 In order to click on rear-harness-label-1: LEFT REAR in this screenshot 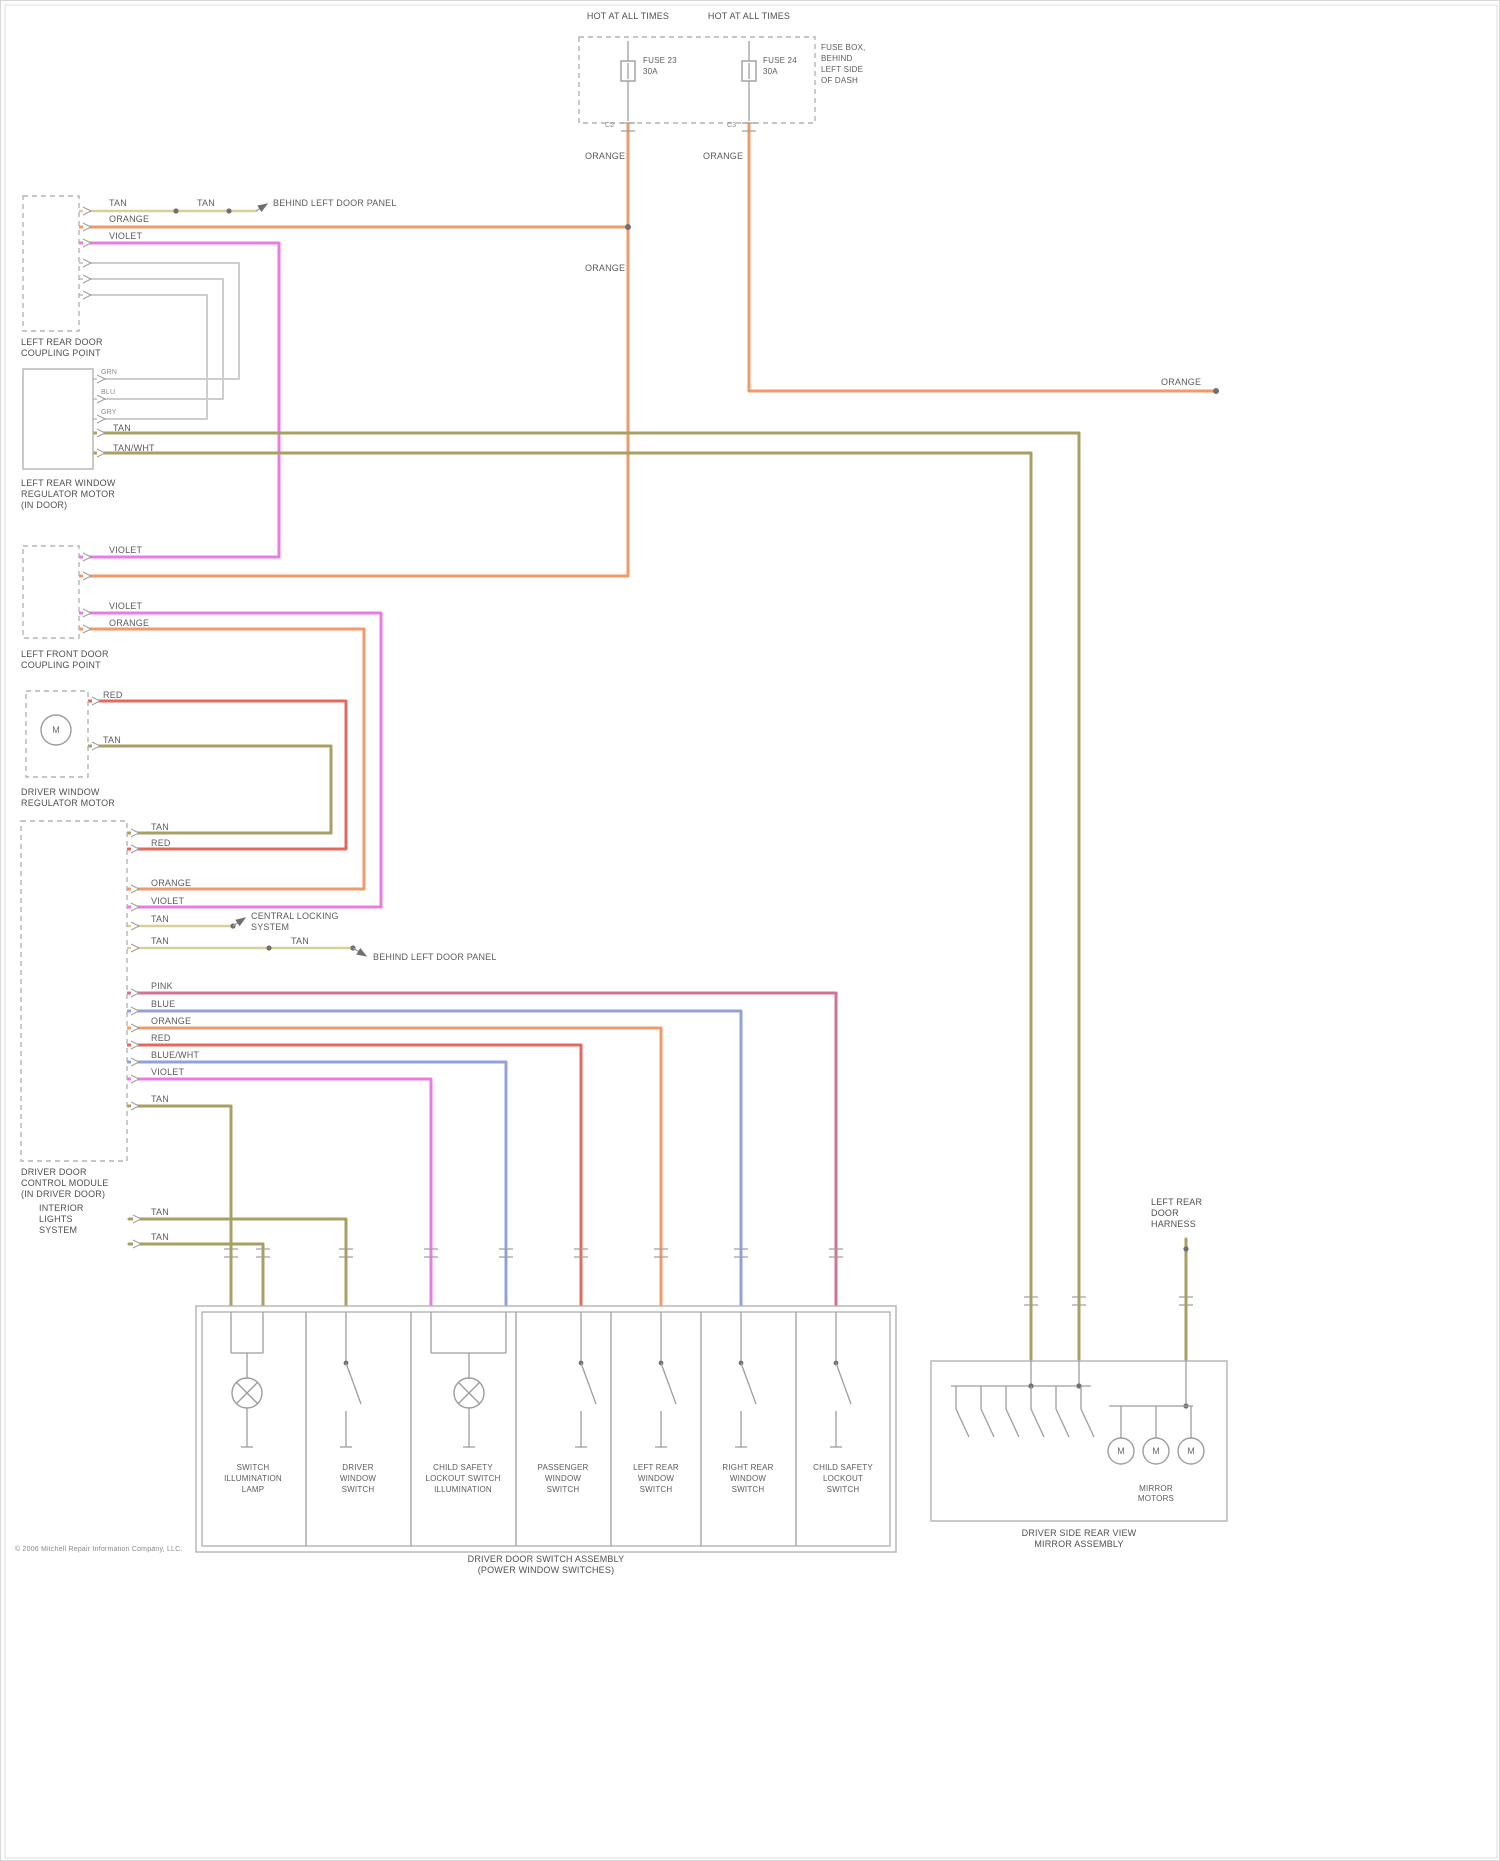, I will do `click(1177, 1202)`.